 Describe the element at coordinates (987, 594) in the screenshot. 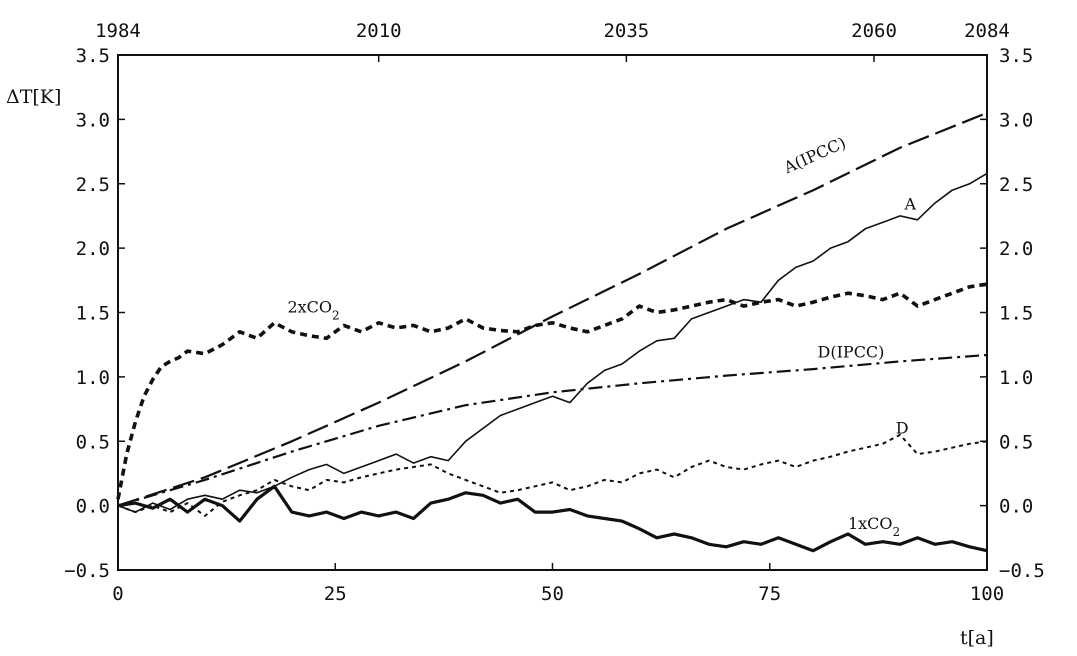

I see `x-tick-label: 100` at that location.